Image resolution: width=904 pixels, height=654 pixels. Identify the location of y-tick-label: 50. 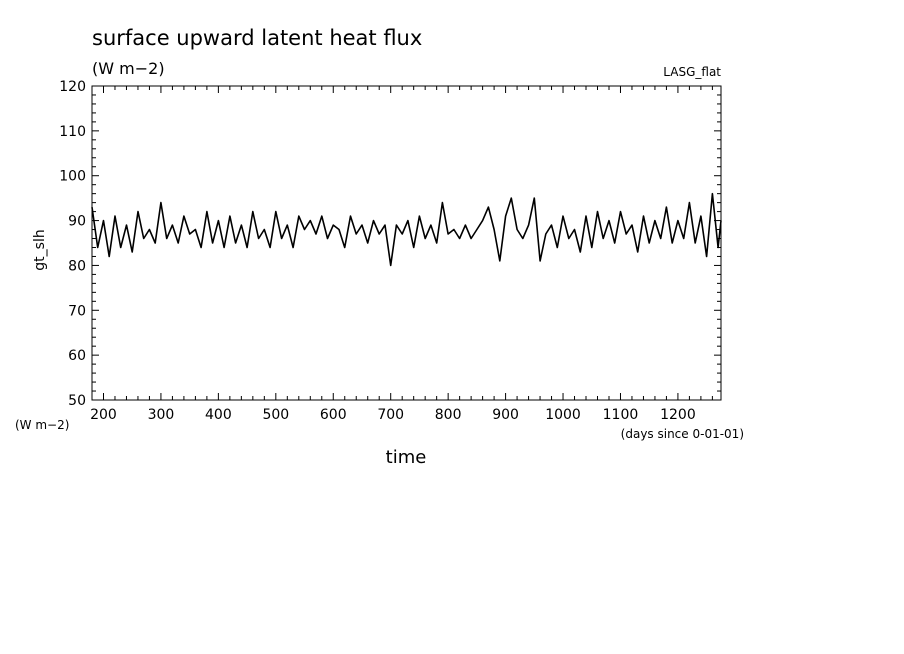
(77, 401).